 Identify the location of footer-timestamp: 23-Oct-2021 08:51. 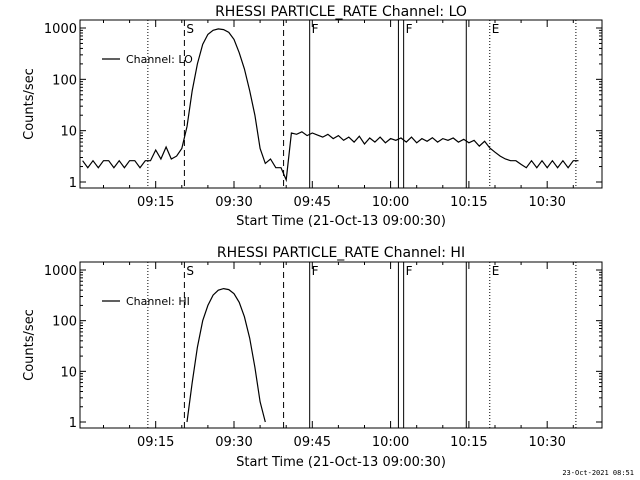
(598, 473).